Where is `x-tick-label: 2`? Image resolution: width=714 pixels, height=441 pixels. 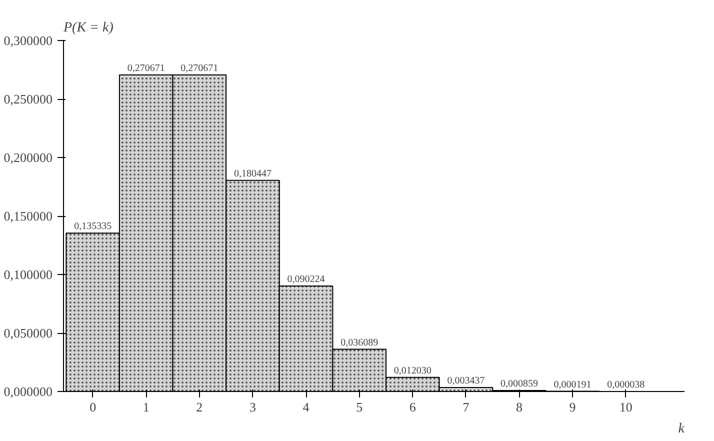 x-tick-label: 2 is located at coordinates (199, 407).